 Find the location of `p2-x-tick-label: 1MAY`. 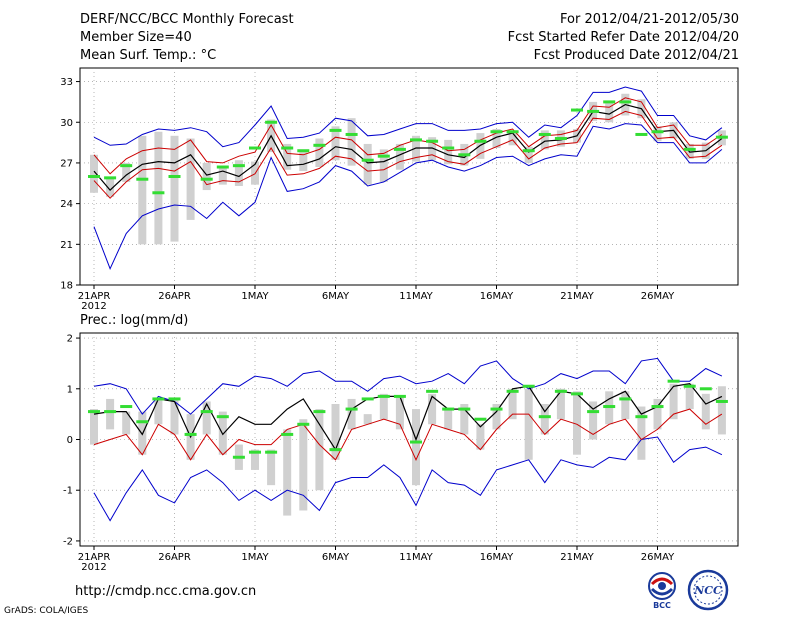

p2-x-tick-label: 1MAY is located at coordinates (255, 557).